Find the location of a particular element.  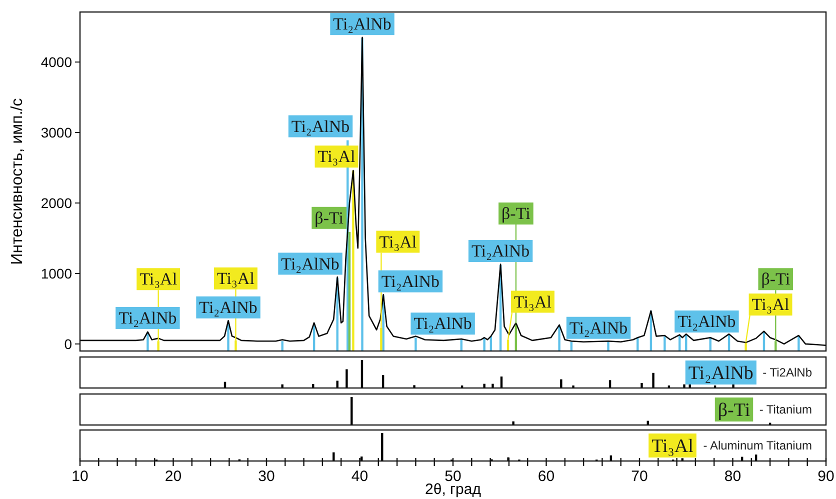

x-tick-label: 80 is located at coordinates (733, 476).